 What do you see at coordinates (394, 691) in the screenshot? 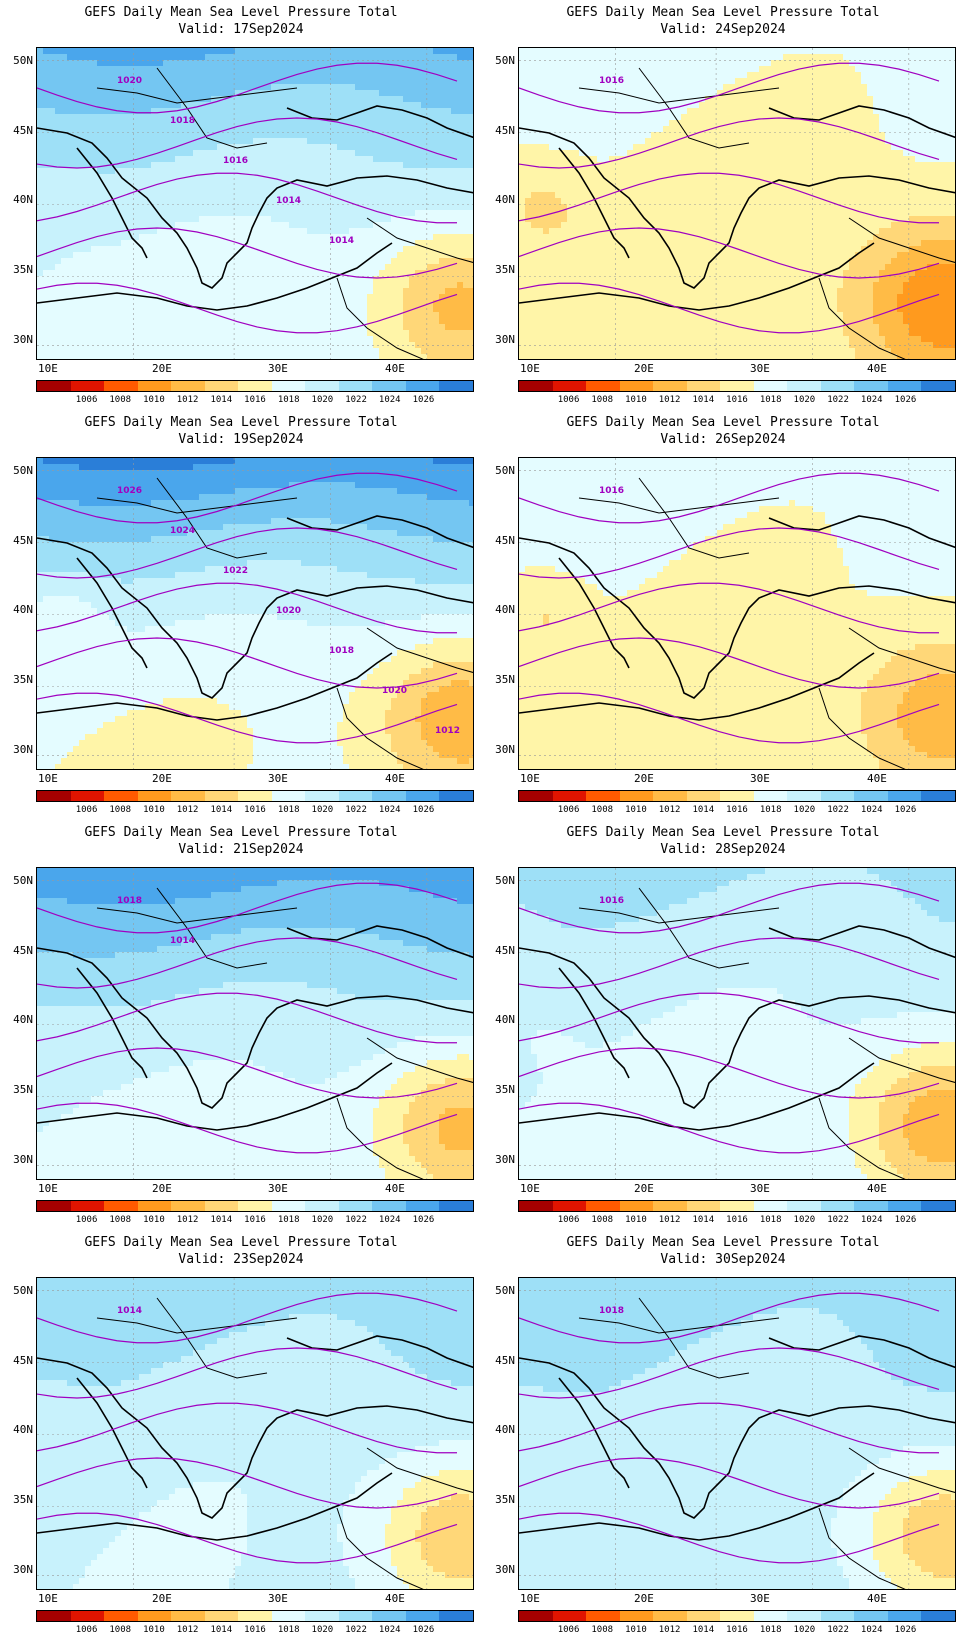
I see `contour-label: 1020` at bounding box center [394, 691].